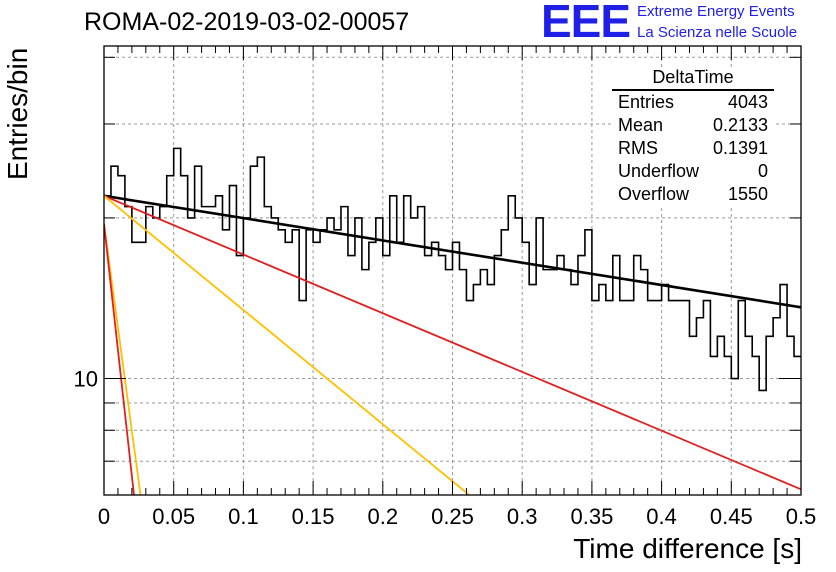 This screenshot has height=572, width=836. I want to click on stats-value: 0.1391, so click(740, 148).